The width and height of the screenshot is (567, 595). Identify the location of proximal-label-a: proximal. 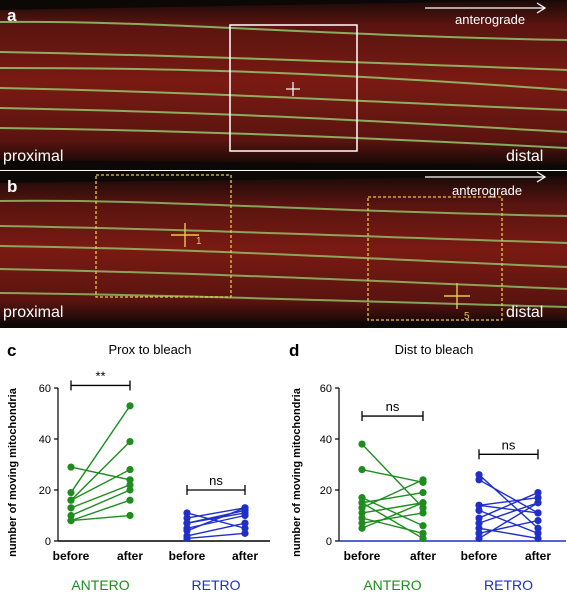
(33, 156).